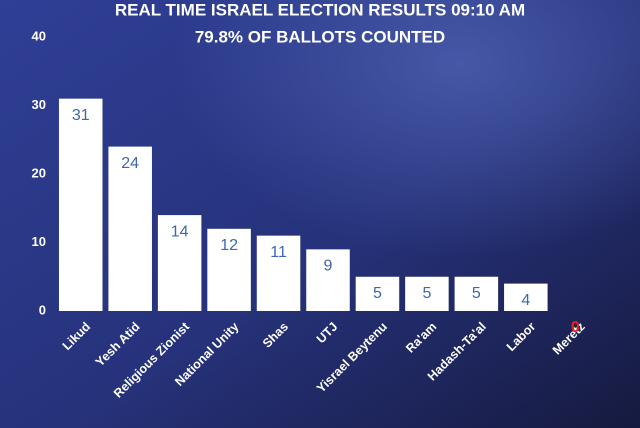  Describe the element at coordinates (39, 35) in the screenshot. I see `y-tick-label: 40` at that location.